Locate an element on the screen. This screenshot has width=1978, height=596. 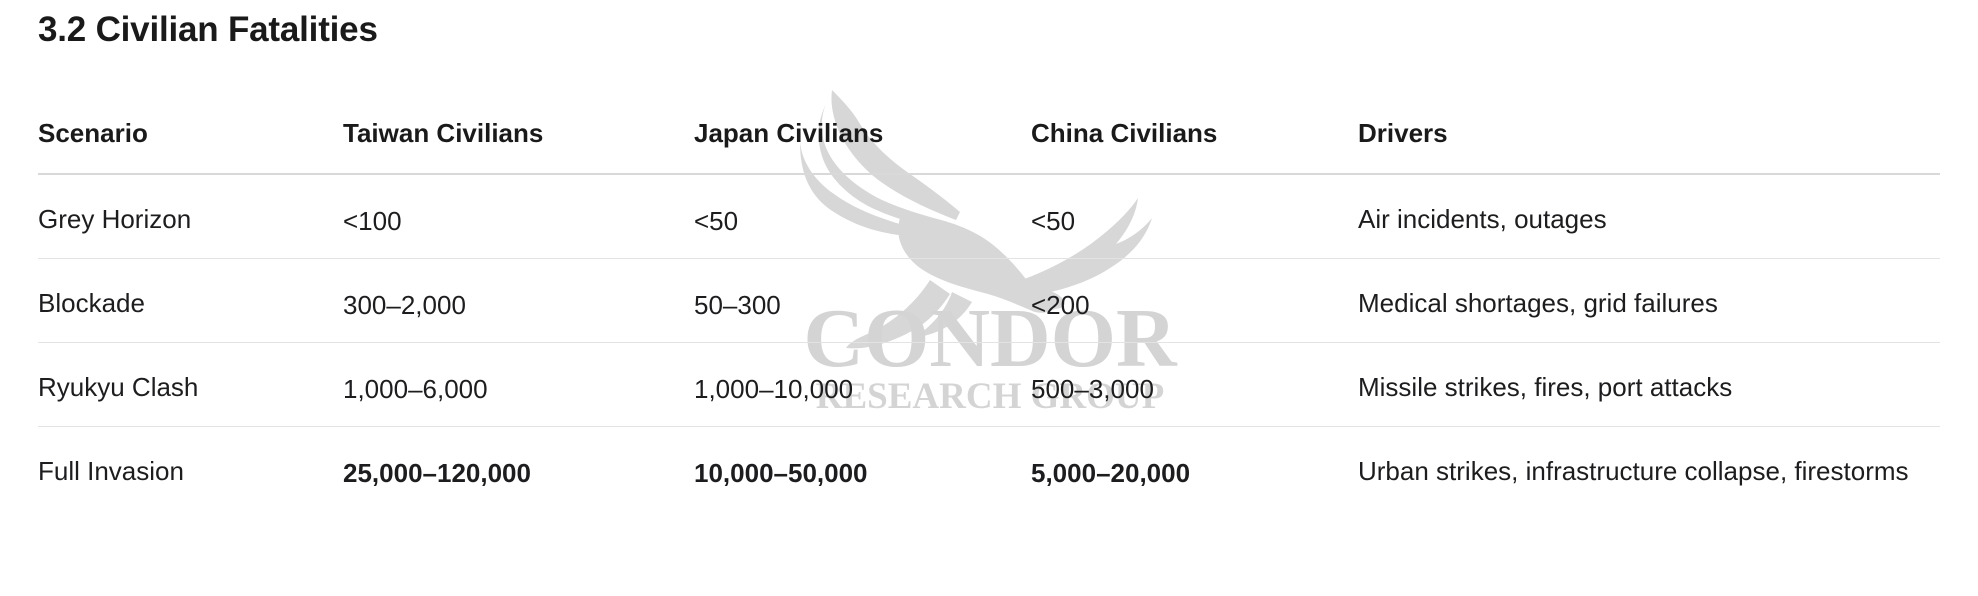
cell-taiwan: 1,000–6,000 is located at coordinates (518, 384).